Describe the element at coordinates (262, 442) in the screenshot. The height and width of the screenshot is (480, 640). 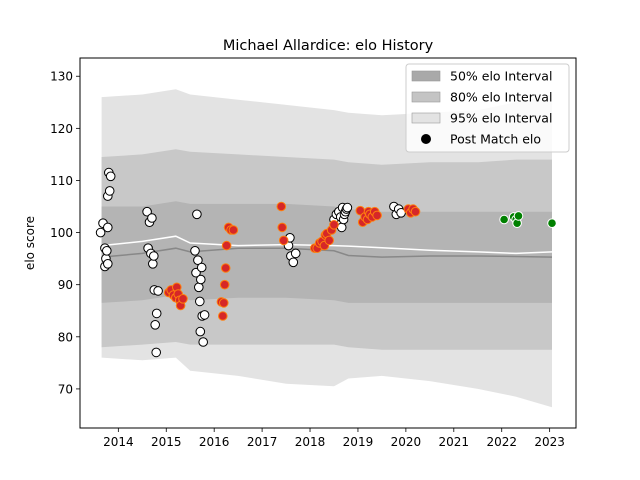
I see `x-tick-label: 2017` at that location.